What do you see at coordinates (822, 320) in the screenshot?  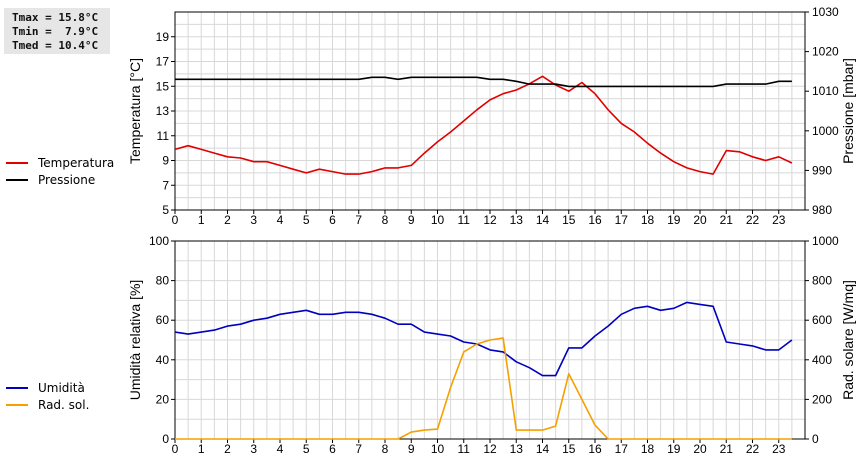 I see `y-right-tick-label: 600` at bounding box center [822, 320].